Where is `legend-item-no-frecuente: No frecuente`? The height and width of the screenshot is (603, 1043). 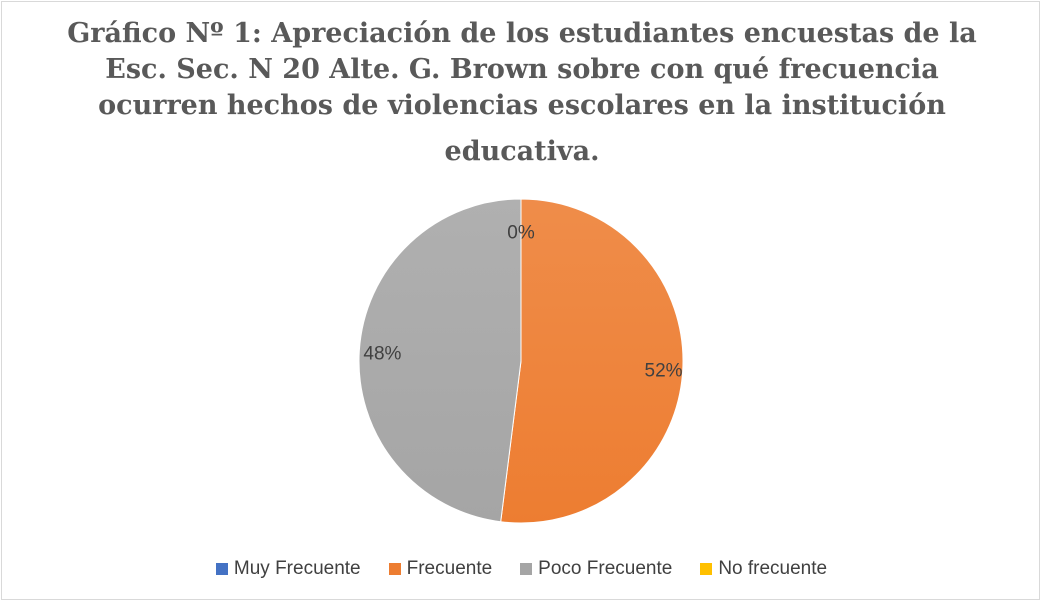 legend-item-no-frecuente: No frecuente is located at coordinates (763, 569).